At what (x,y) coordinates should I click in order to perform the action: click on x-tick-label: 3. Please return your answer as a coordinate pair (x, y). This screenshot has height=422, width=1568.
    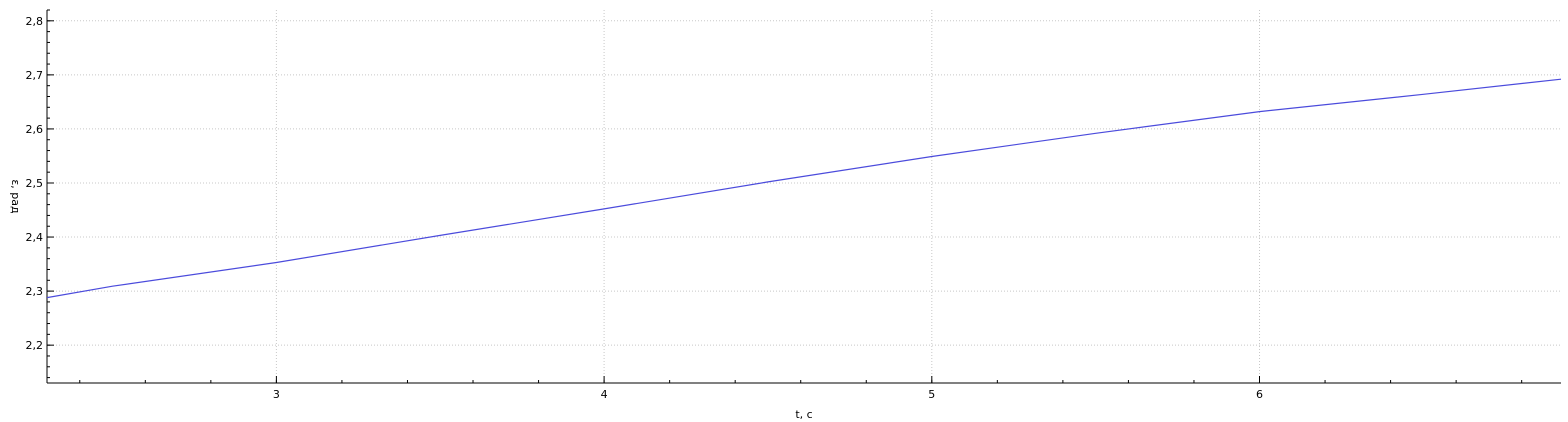
    Looking at the image, I should click on (276, 394).